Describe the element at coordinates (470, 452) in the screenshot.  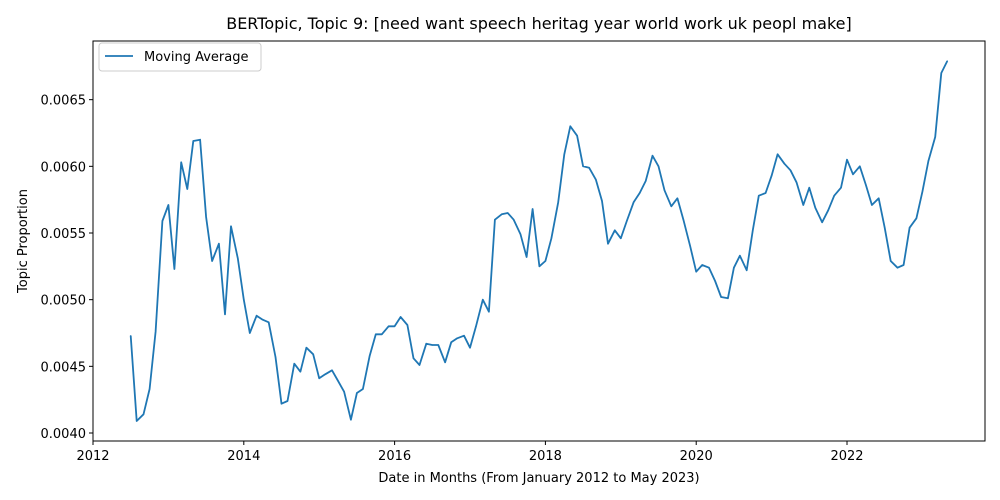
I see `x-axis: 2012 2014 2016 2018 2020 2022` at that location.